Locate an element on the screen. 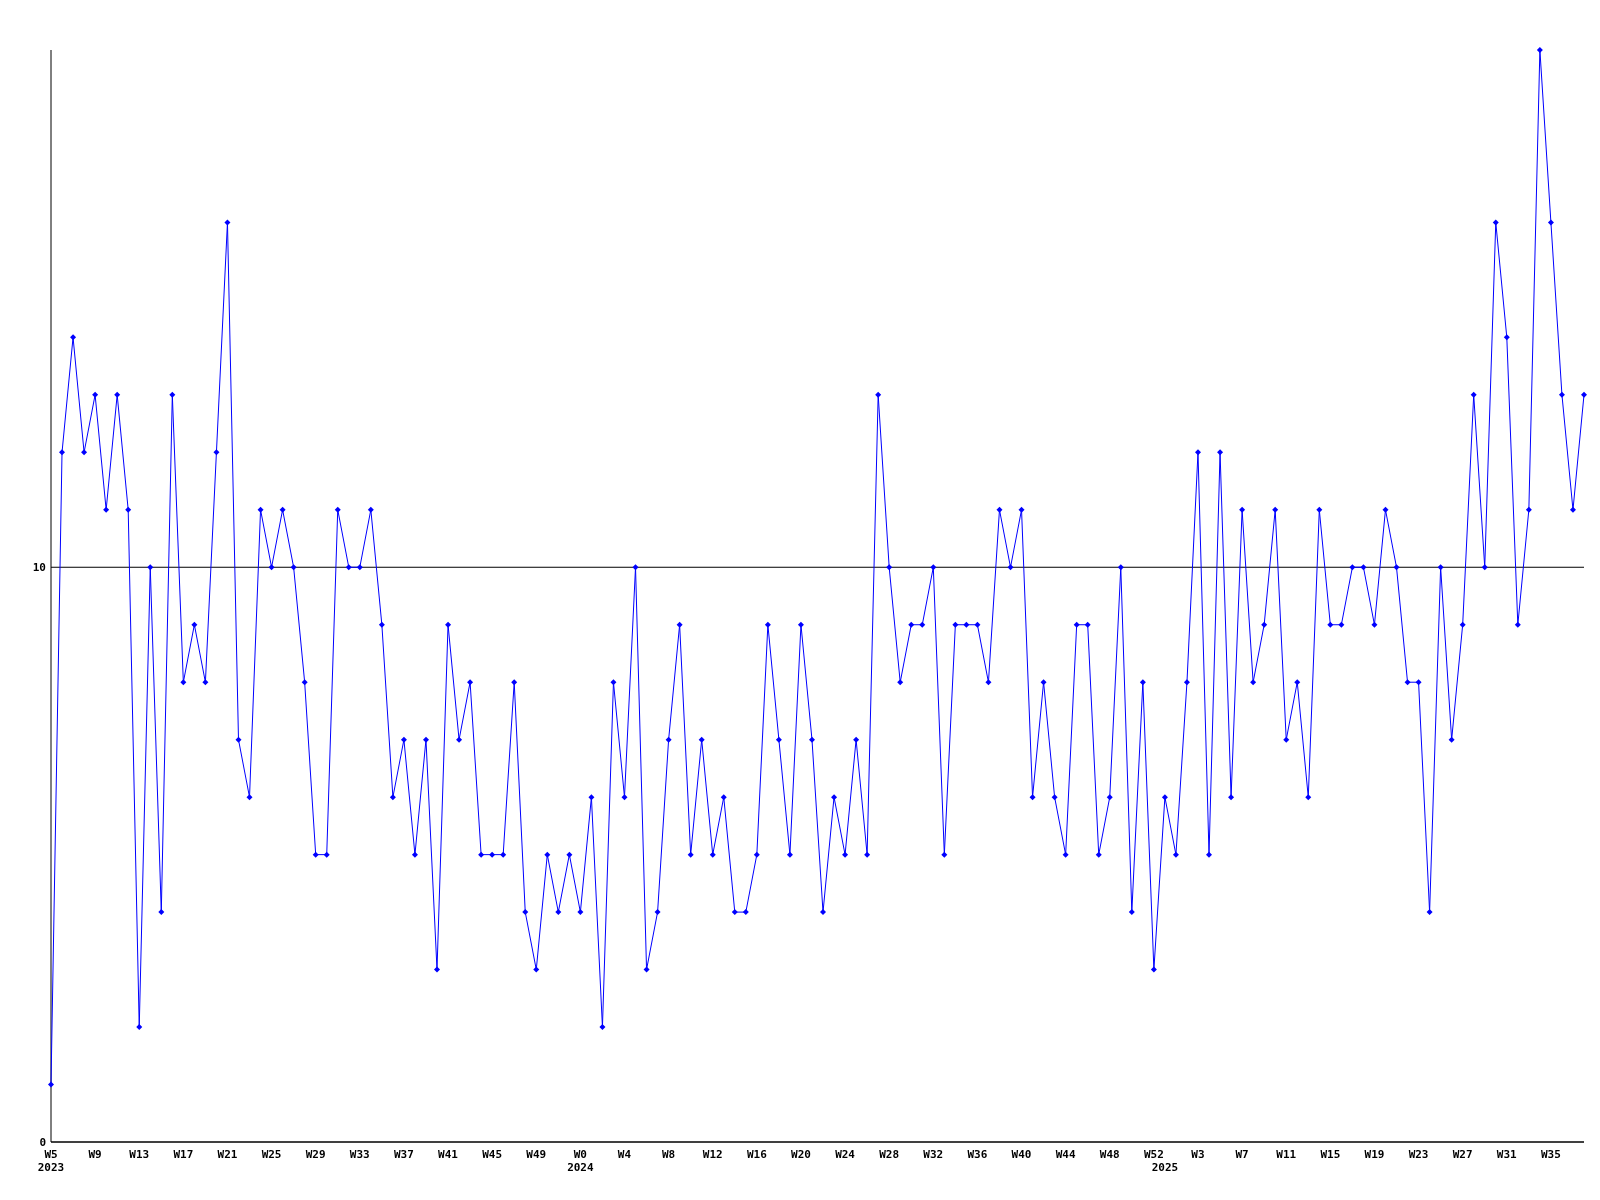 Image resolution: width=1600 pixels, height=1200 pixels. x-tick-label: W11 is located at coordinates (1286, 1154).